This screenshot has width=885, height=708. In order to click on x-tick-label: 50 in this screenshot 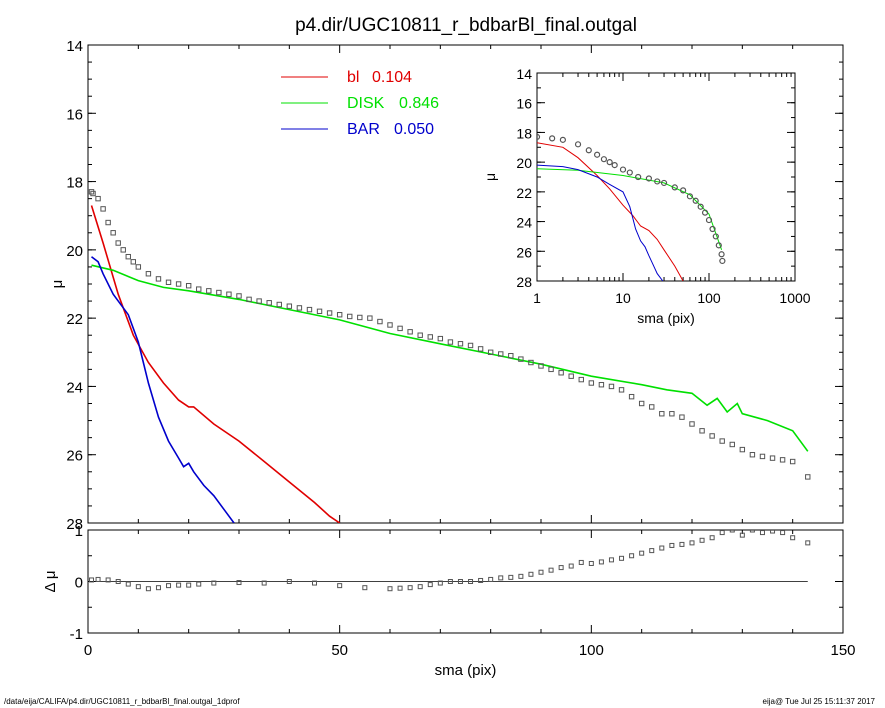, I will do `click(339, 650)`.